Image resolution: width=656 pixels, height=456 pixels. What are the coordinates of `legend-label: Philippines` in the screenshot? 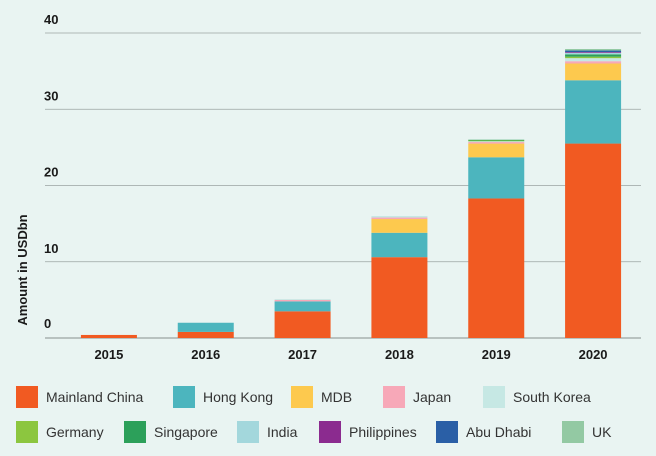 It's located at (383, 432).